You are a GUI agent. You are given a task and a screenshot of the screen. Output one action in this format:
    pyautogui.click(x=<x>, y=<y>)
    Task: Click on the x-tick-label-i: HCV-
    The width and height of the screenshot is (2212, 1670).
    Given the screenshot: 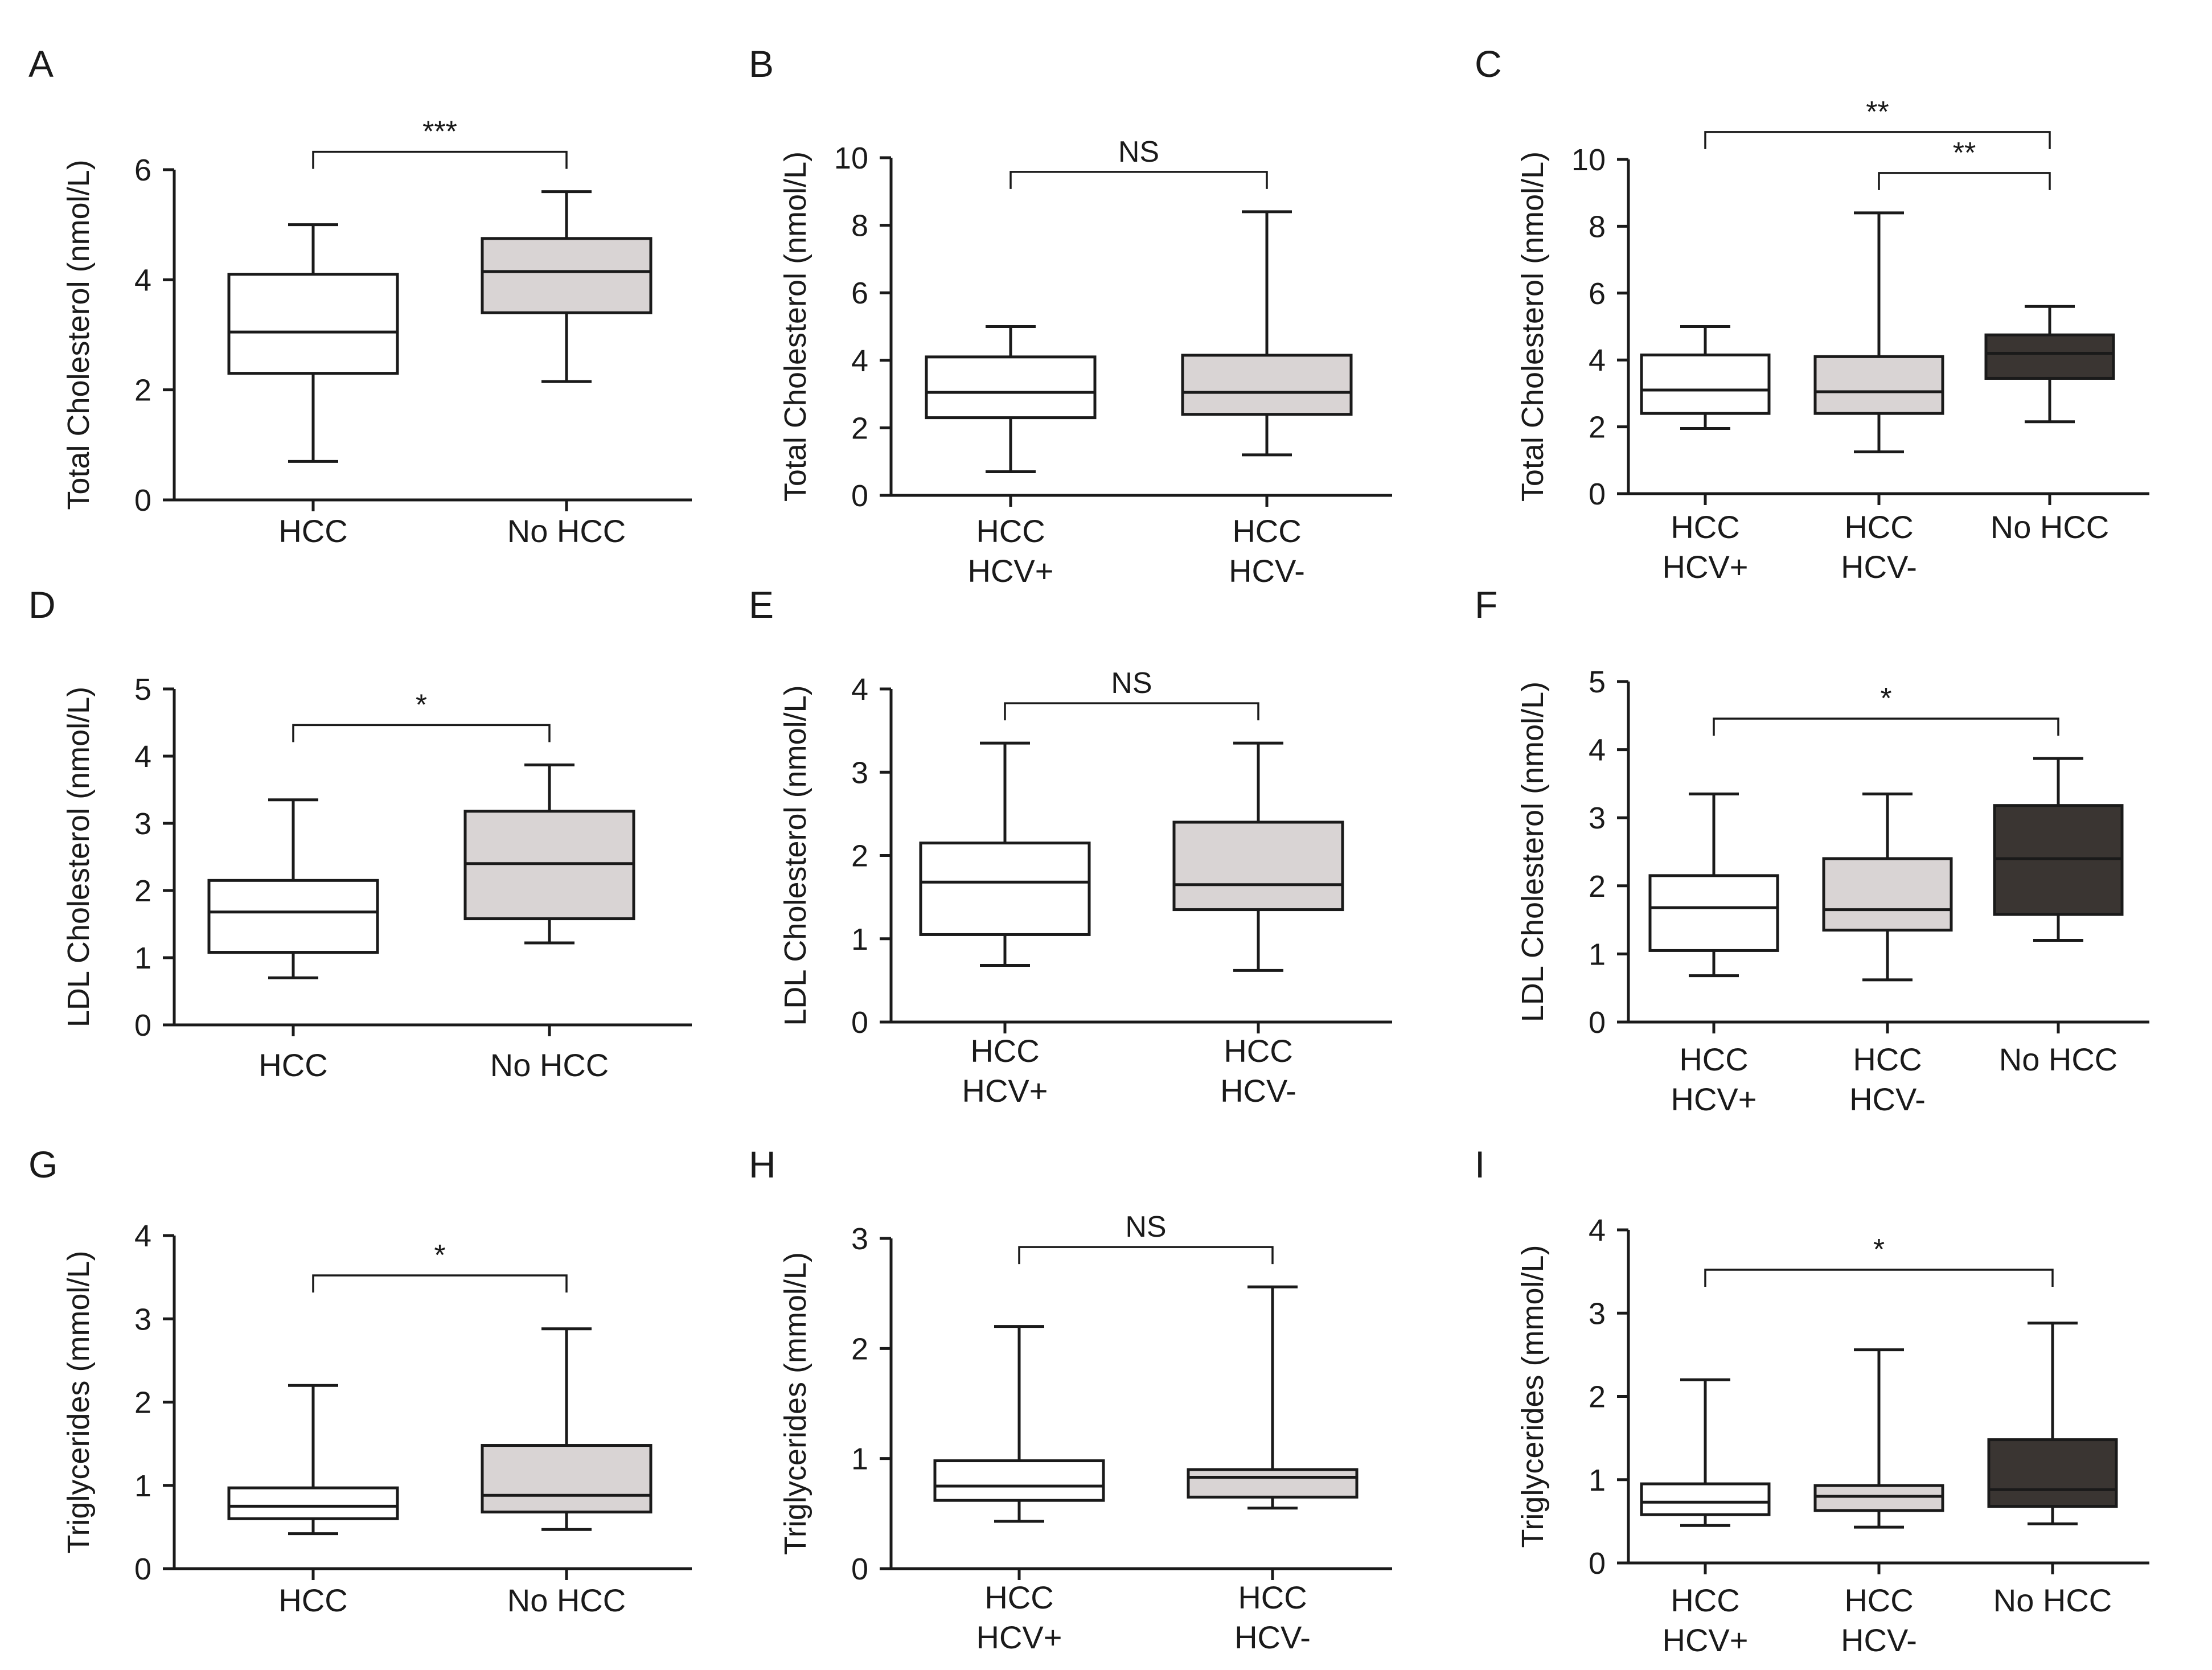 What is the action you would take?
    pyautogui.click(x=1879, y=1640)
    